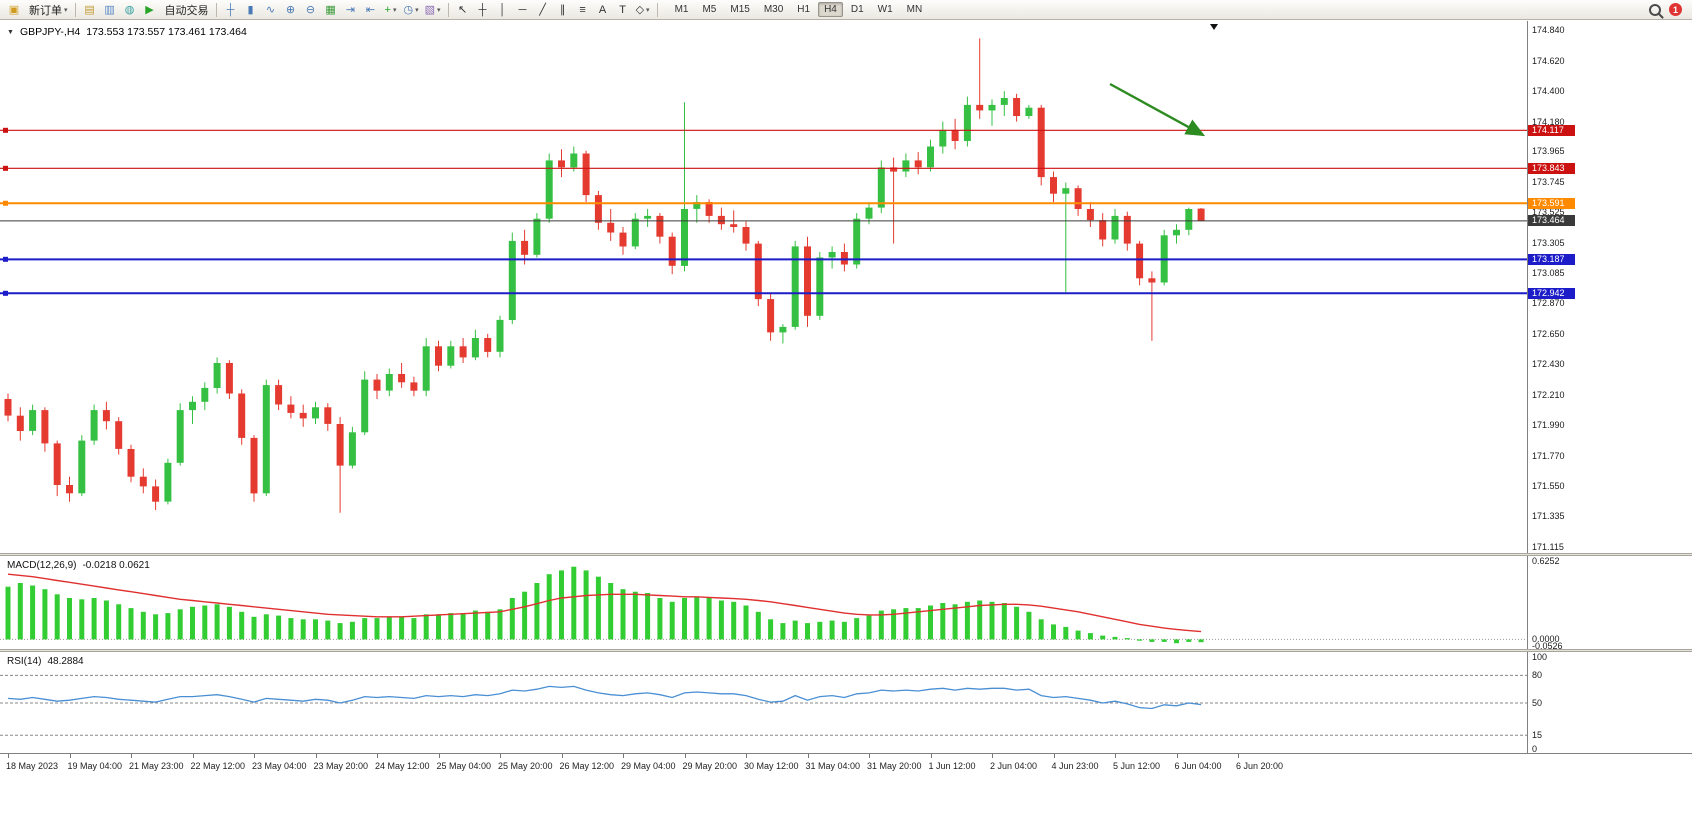  I want to click on fibonacci-icon: ≡, so click(583, 10).